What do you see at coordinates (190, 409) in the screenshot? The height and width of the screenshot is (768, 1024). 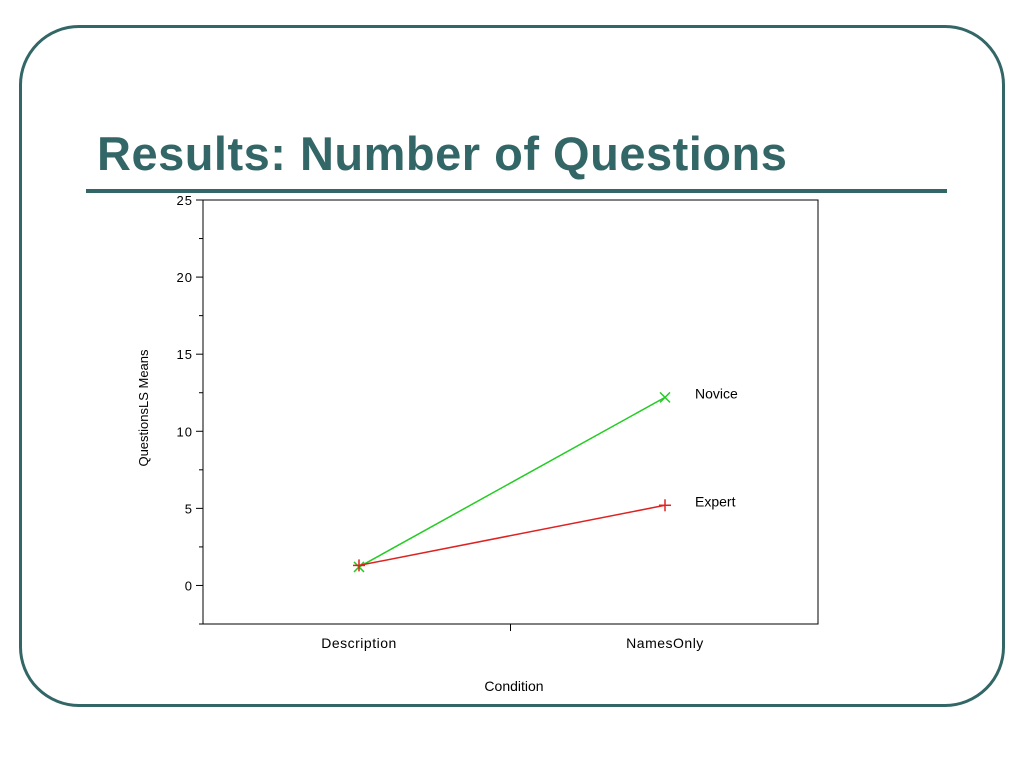 I see `y-axis: 0 5 10 15 20 25` at bounding box center [190, 409].